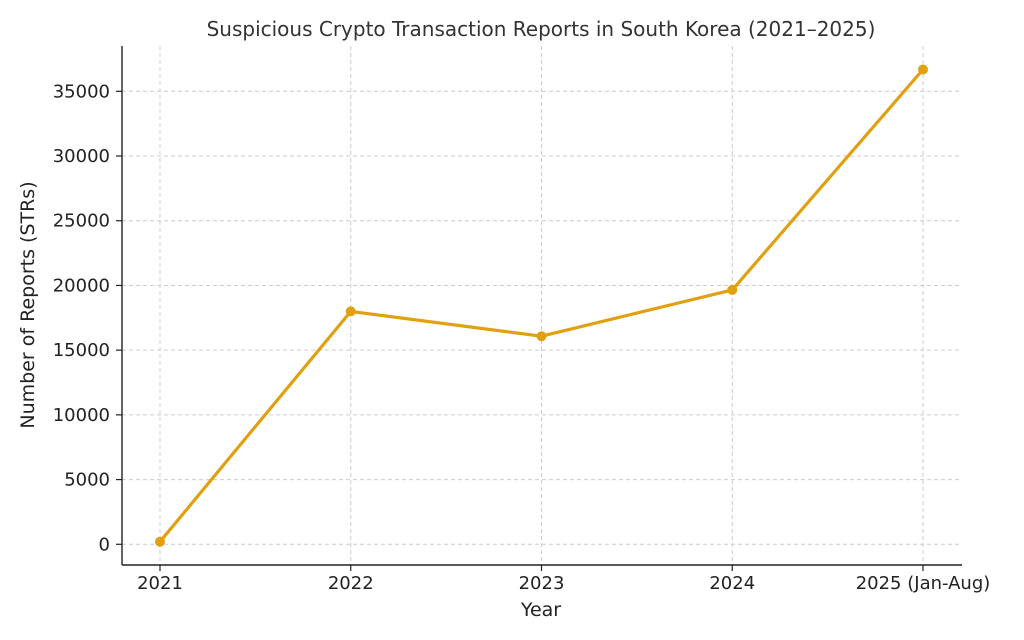 The width and height of the screenshot is (1024, 640). I want to click on y-tick-label: 10000, so click(81, 415).